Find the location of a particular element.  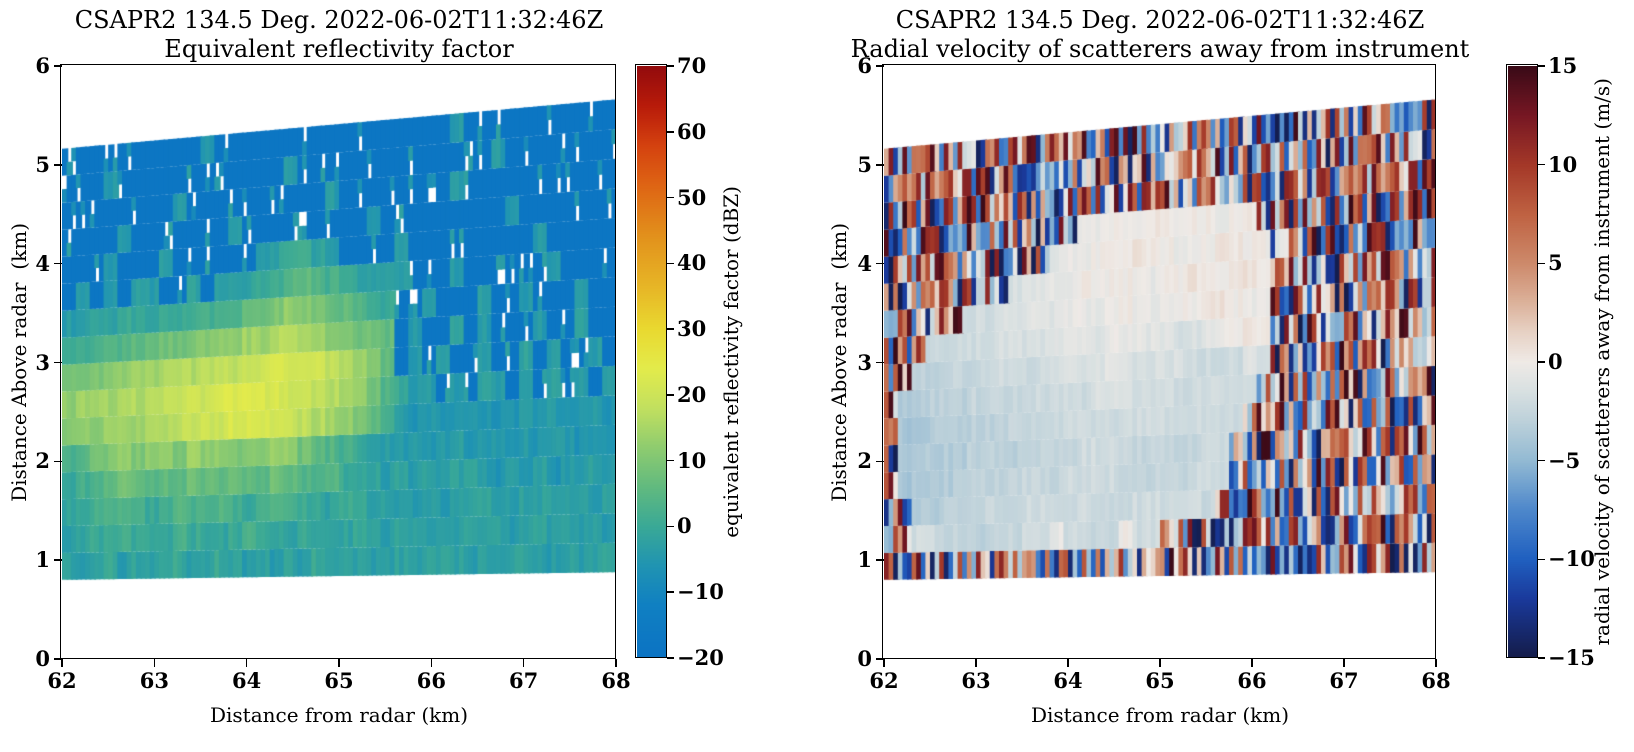

reflectivity-title: CSAPR2 134.5 Deg. 2022-06-02T11:32:46Z is located at coordinates (339, 20).